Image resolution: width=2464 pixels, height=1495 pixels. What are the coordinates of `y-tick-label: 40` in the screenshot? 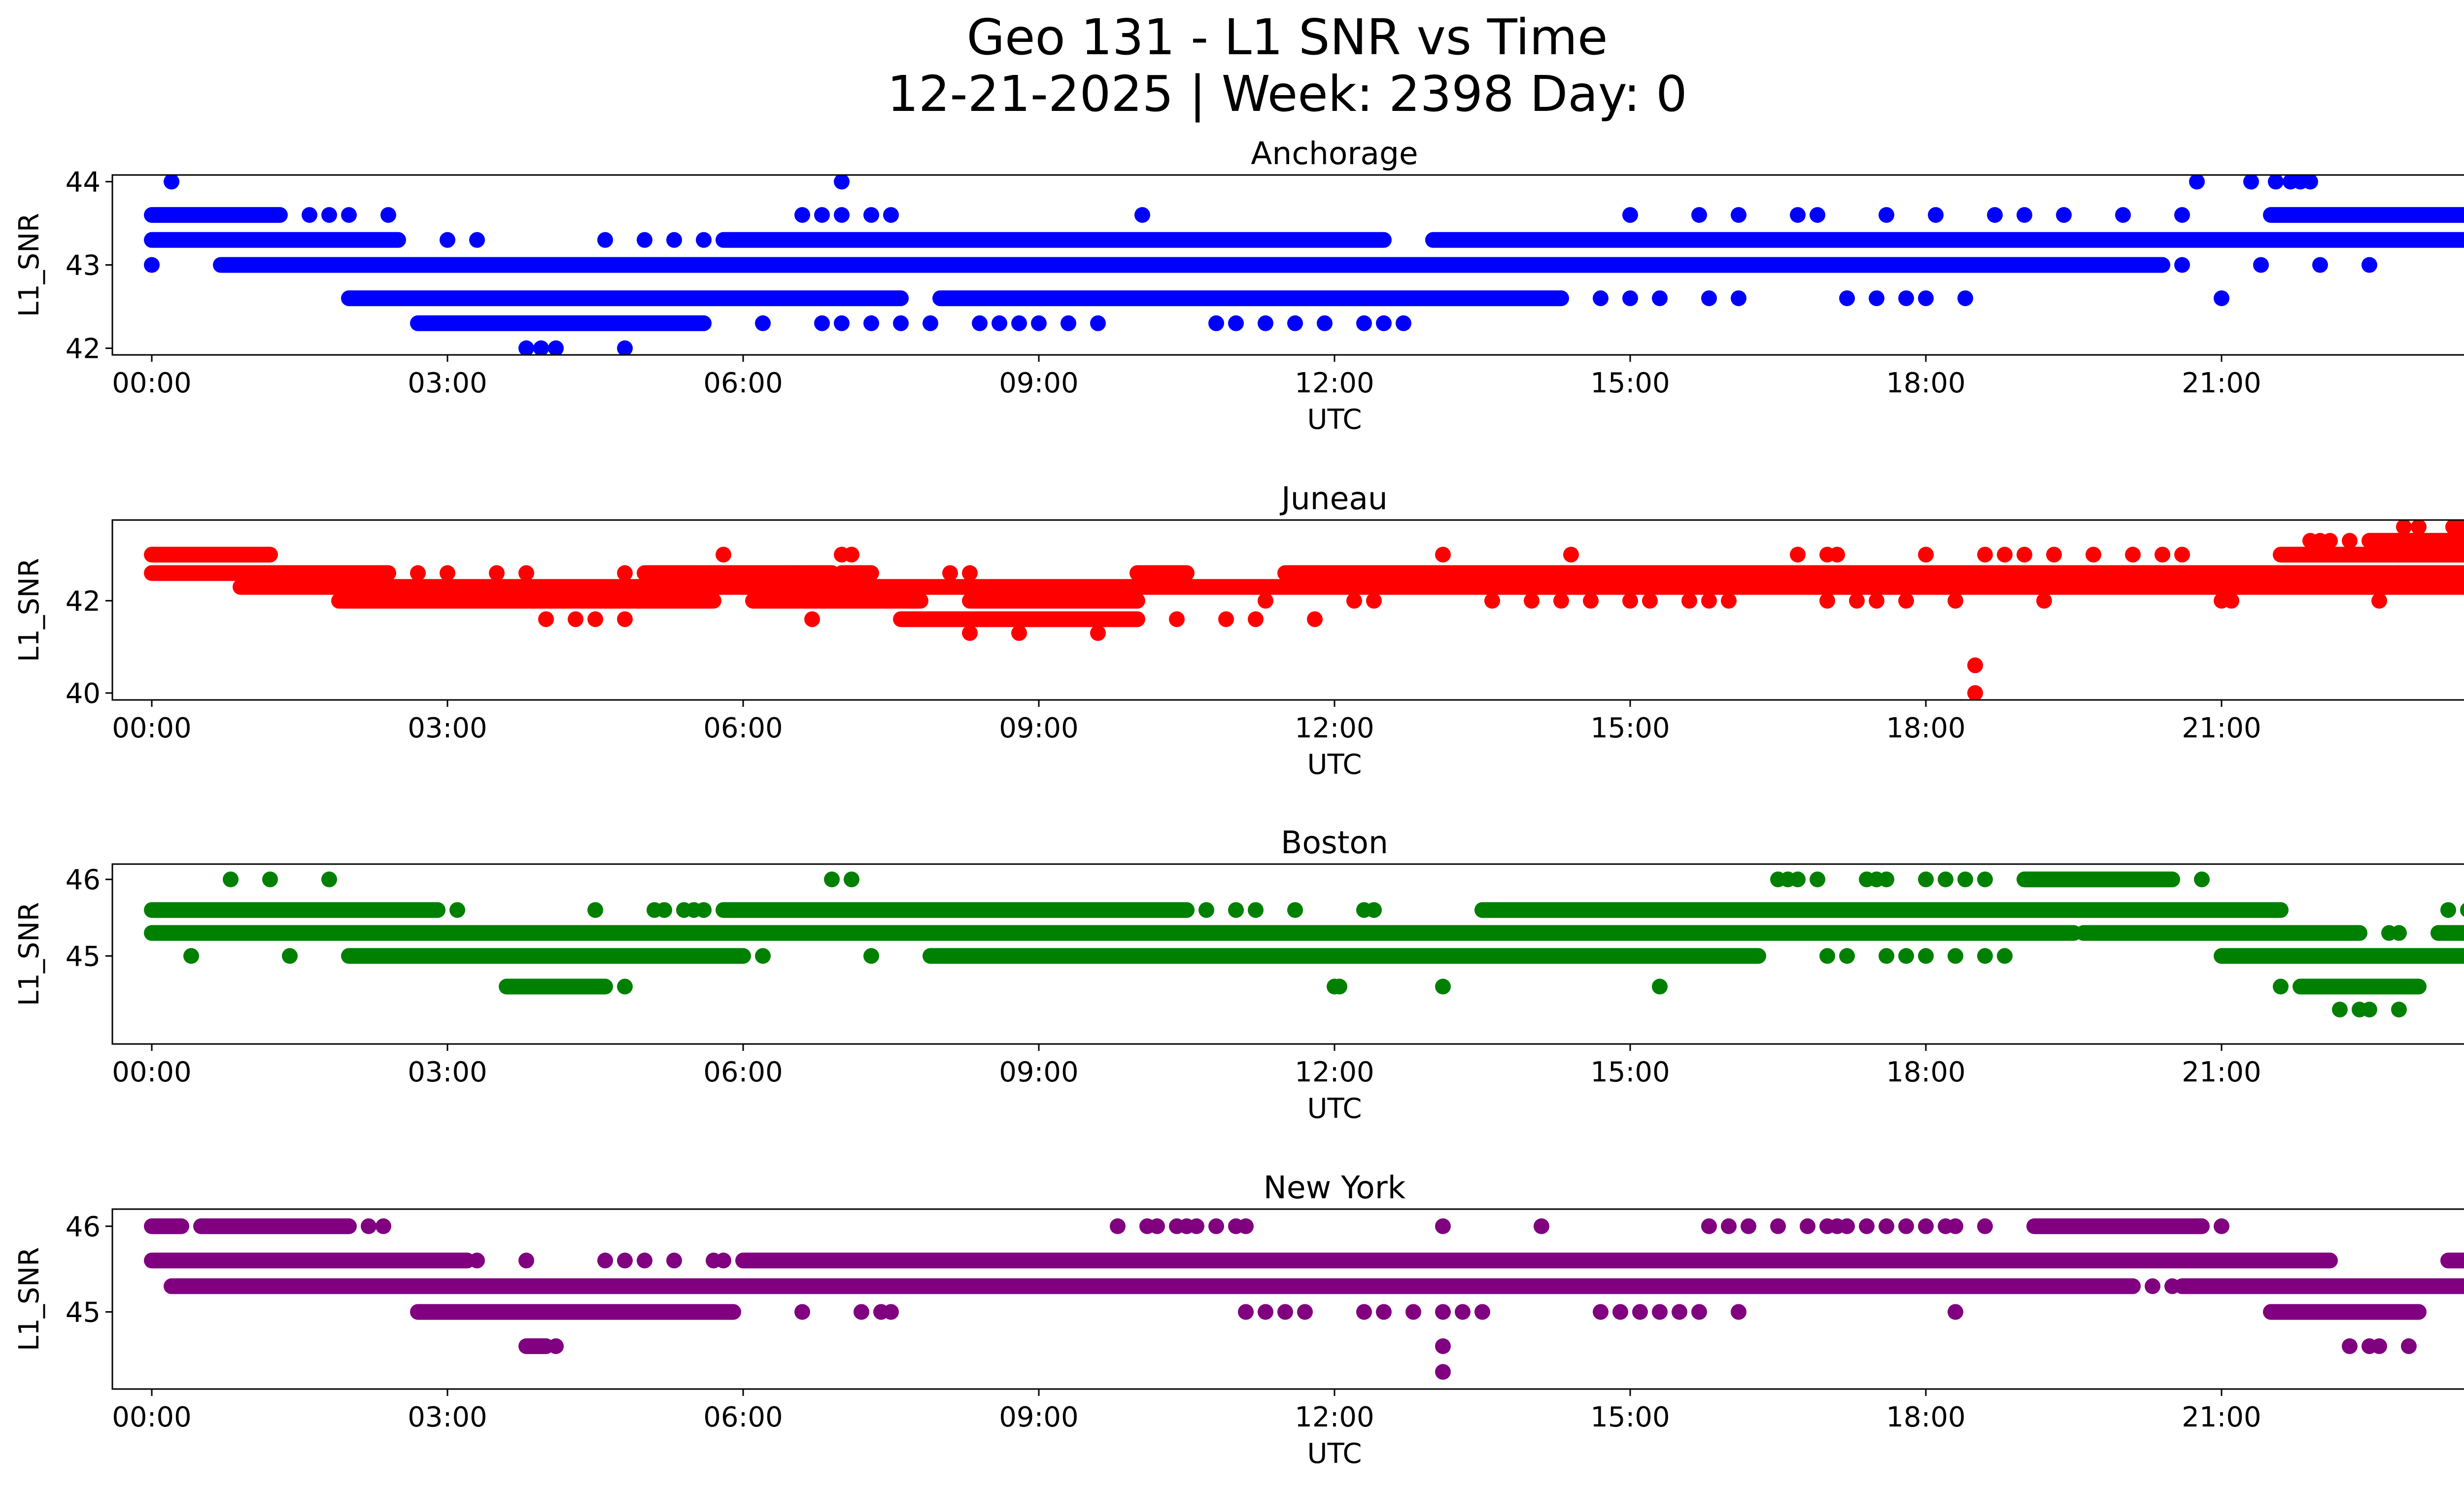 It's located at (83, 694).